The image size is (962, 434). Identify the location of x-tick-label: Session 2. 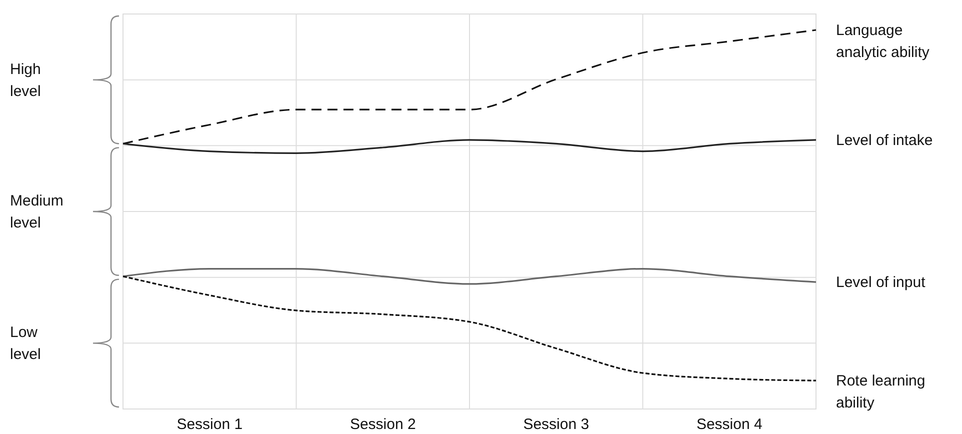
(383, 424).